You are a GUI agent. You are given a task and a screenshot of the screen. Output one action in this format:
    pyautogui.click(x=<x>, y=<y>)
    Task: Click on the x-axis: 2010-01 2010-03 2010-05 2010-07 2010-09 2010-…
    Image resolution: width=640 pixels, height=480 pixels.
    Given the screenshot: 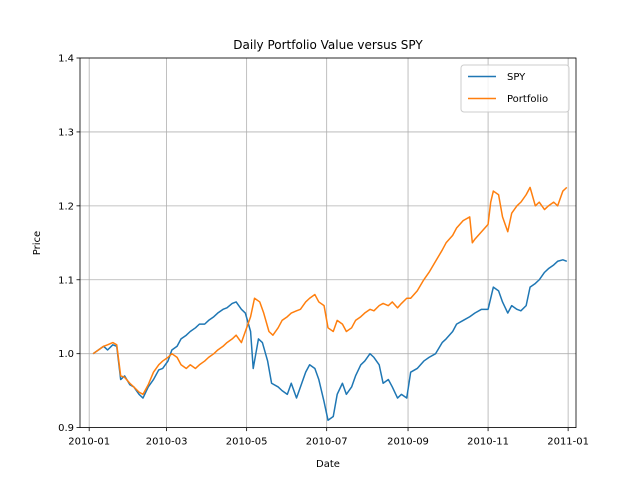 What is the action you would take?
    pyautogui.click(x=328, y=437)
    